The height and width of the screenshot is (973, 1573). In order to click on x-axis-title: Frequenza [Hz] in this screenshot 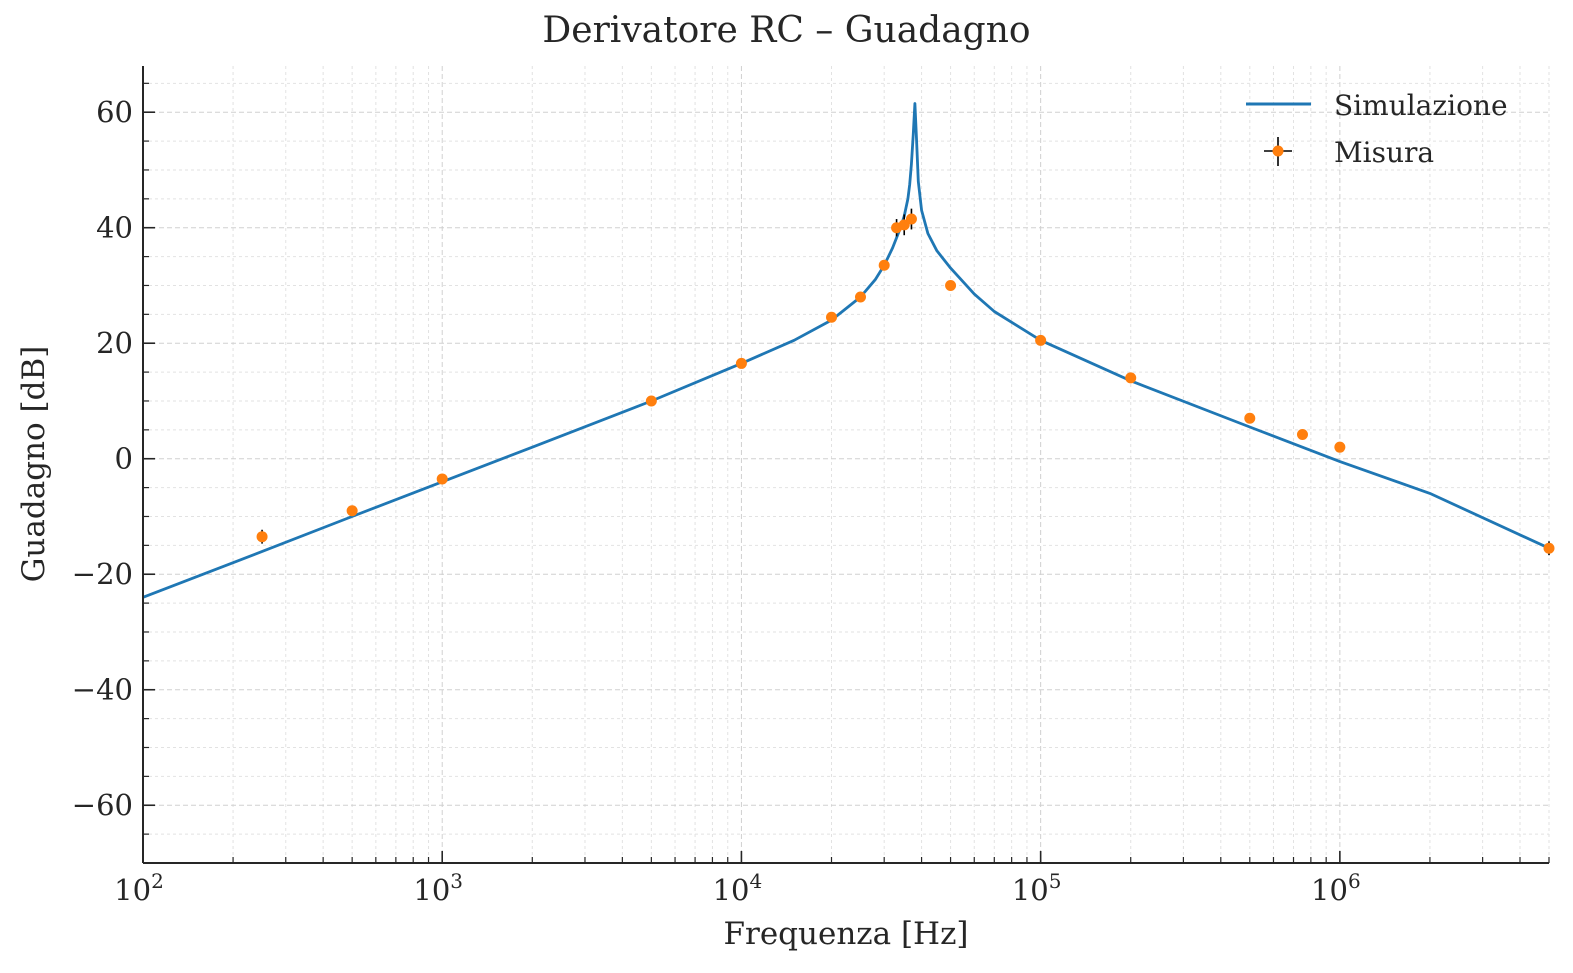, I will do `click(845, 934)`.